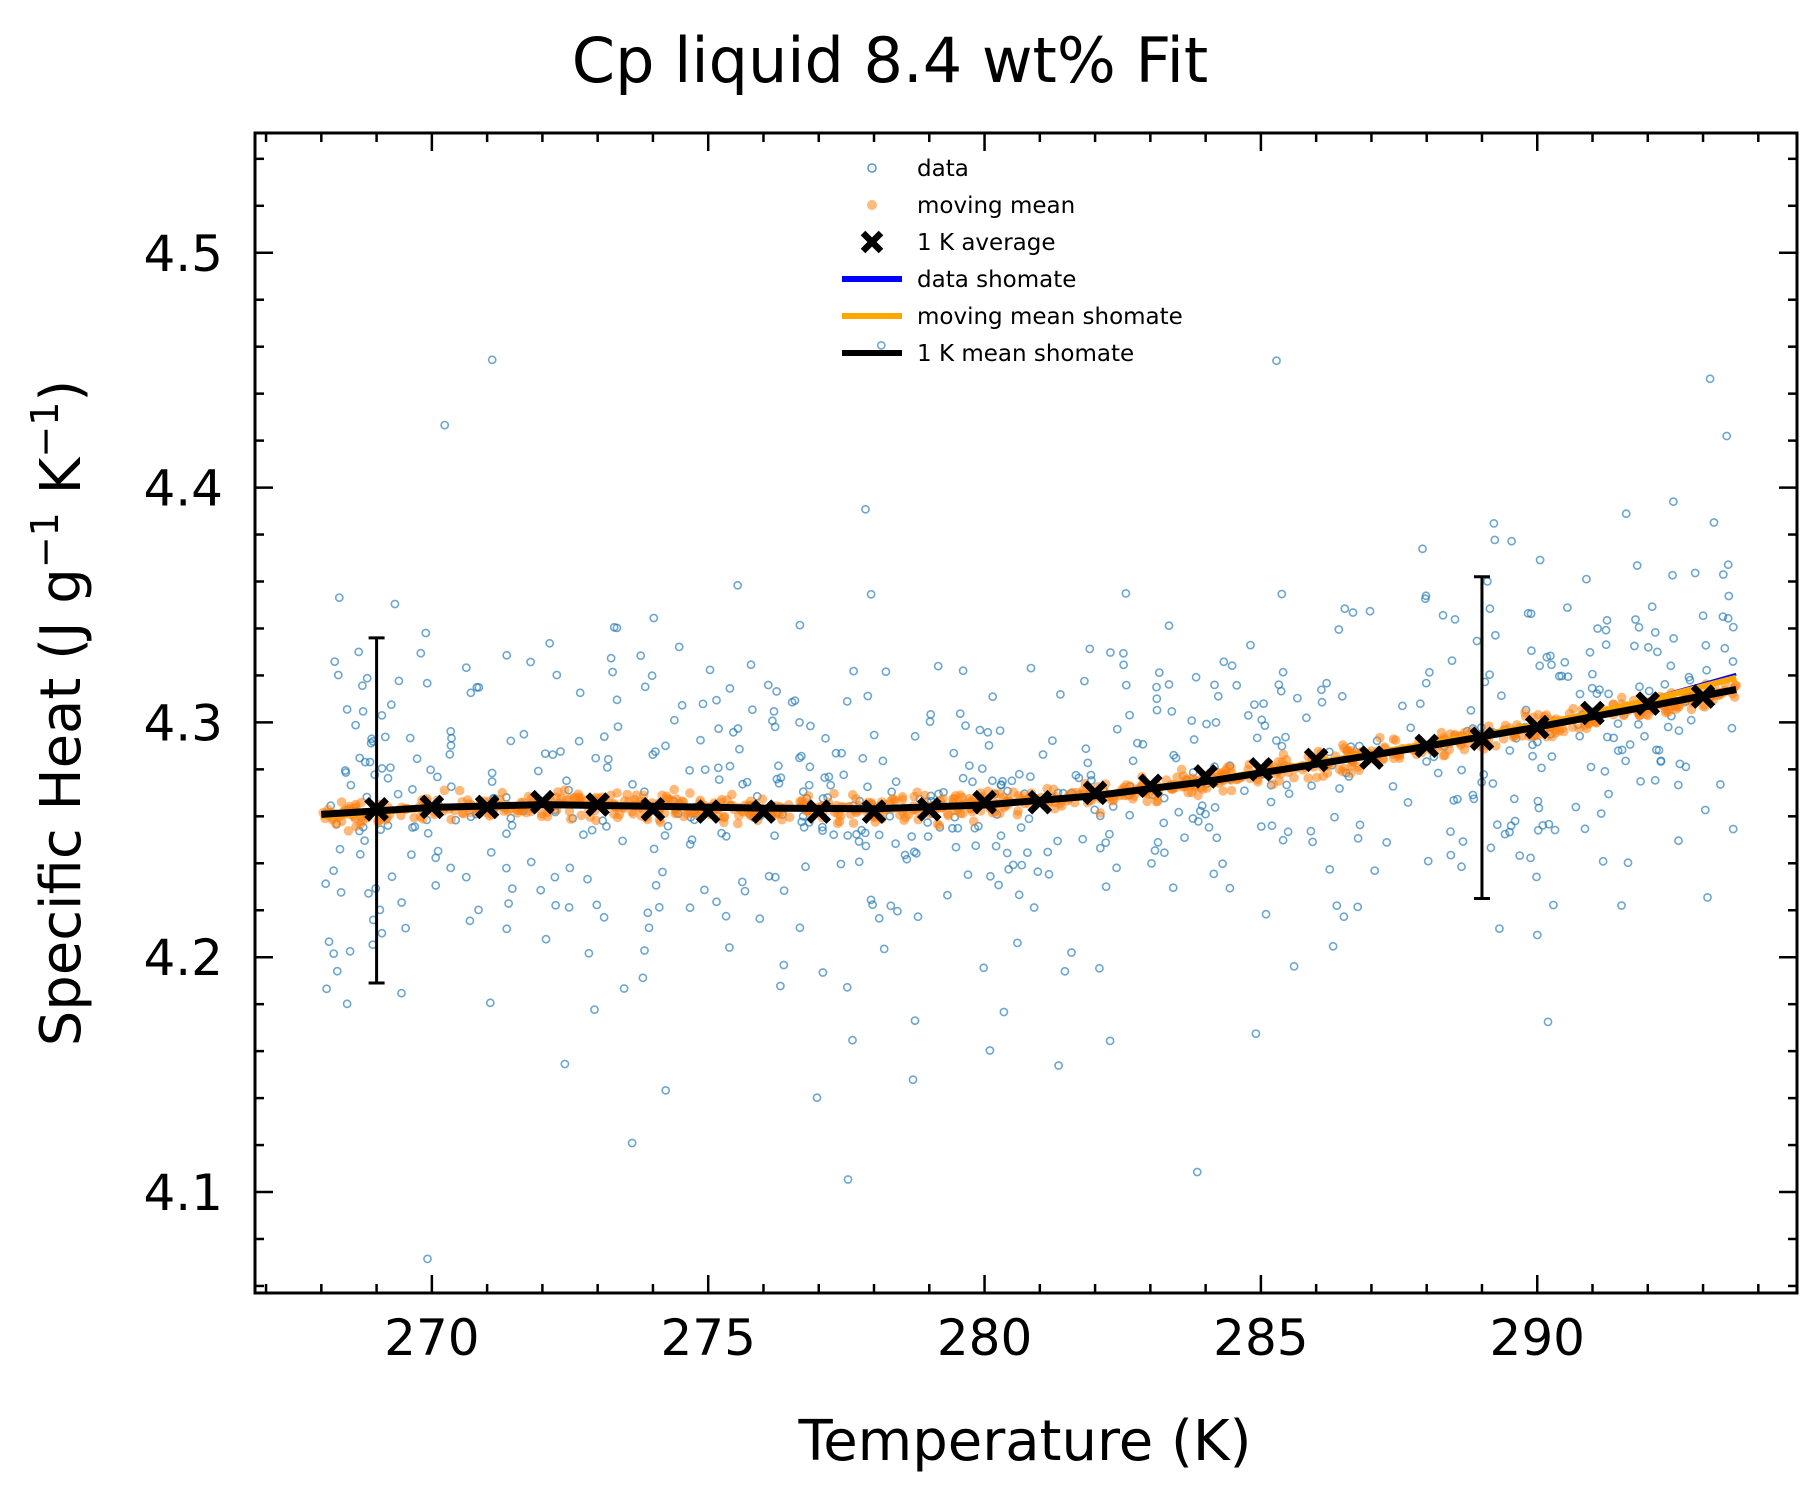 This screenshot has width=1818, height=1494. I want to click on x-tick-label: 280, so click(984, 1338).